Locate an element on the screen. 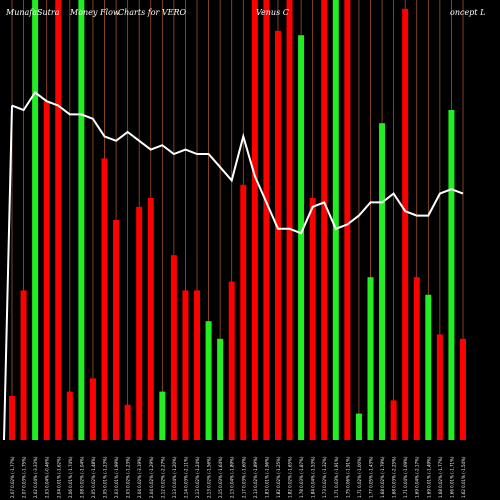 The height and width of the screenshot is (500, 500). x-tick-label: 1.62 0.01% (-1.54%) is located at coordinates (463, 477).